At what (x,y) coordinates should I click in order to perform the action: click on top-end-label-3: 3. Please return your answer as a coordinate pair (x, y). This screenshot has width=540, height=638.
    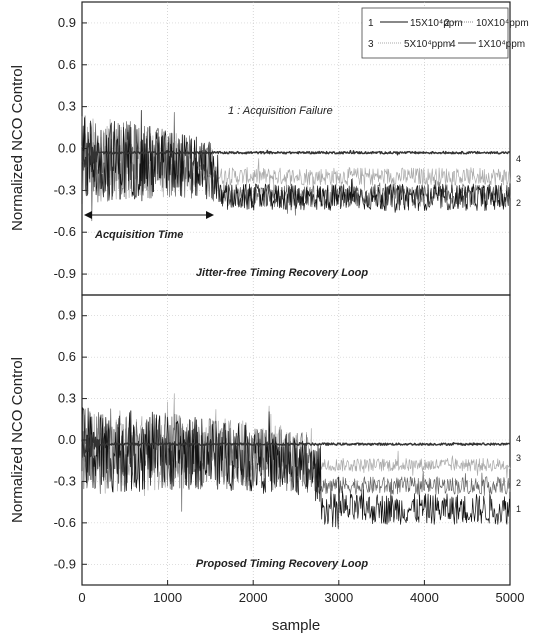
    Looking at the image, I should click on (518, 179).